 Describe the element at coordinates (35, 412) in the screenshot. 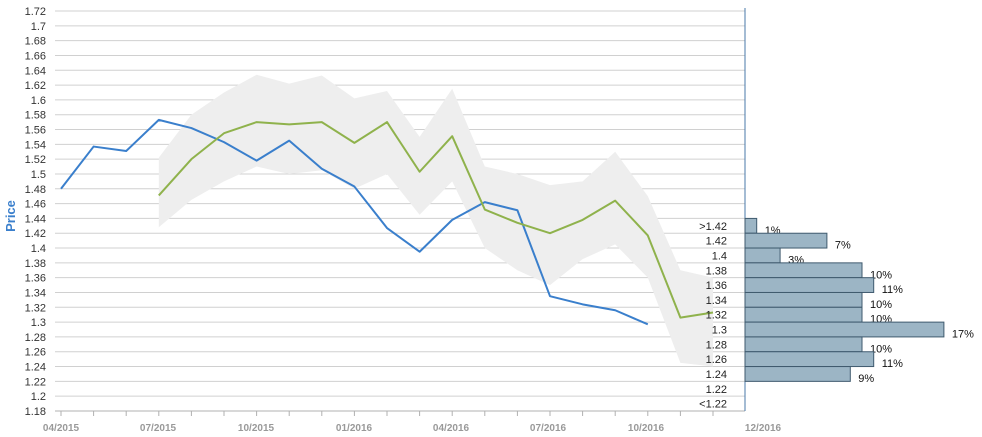

I see `y-tick-label: 1.18` at that location.